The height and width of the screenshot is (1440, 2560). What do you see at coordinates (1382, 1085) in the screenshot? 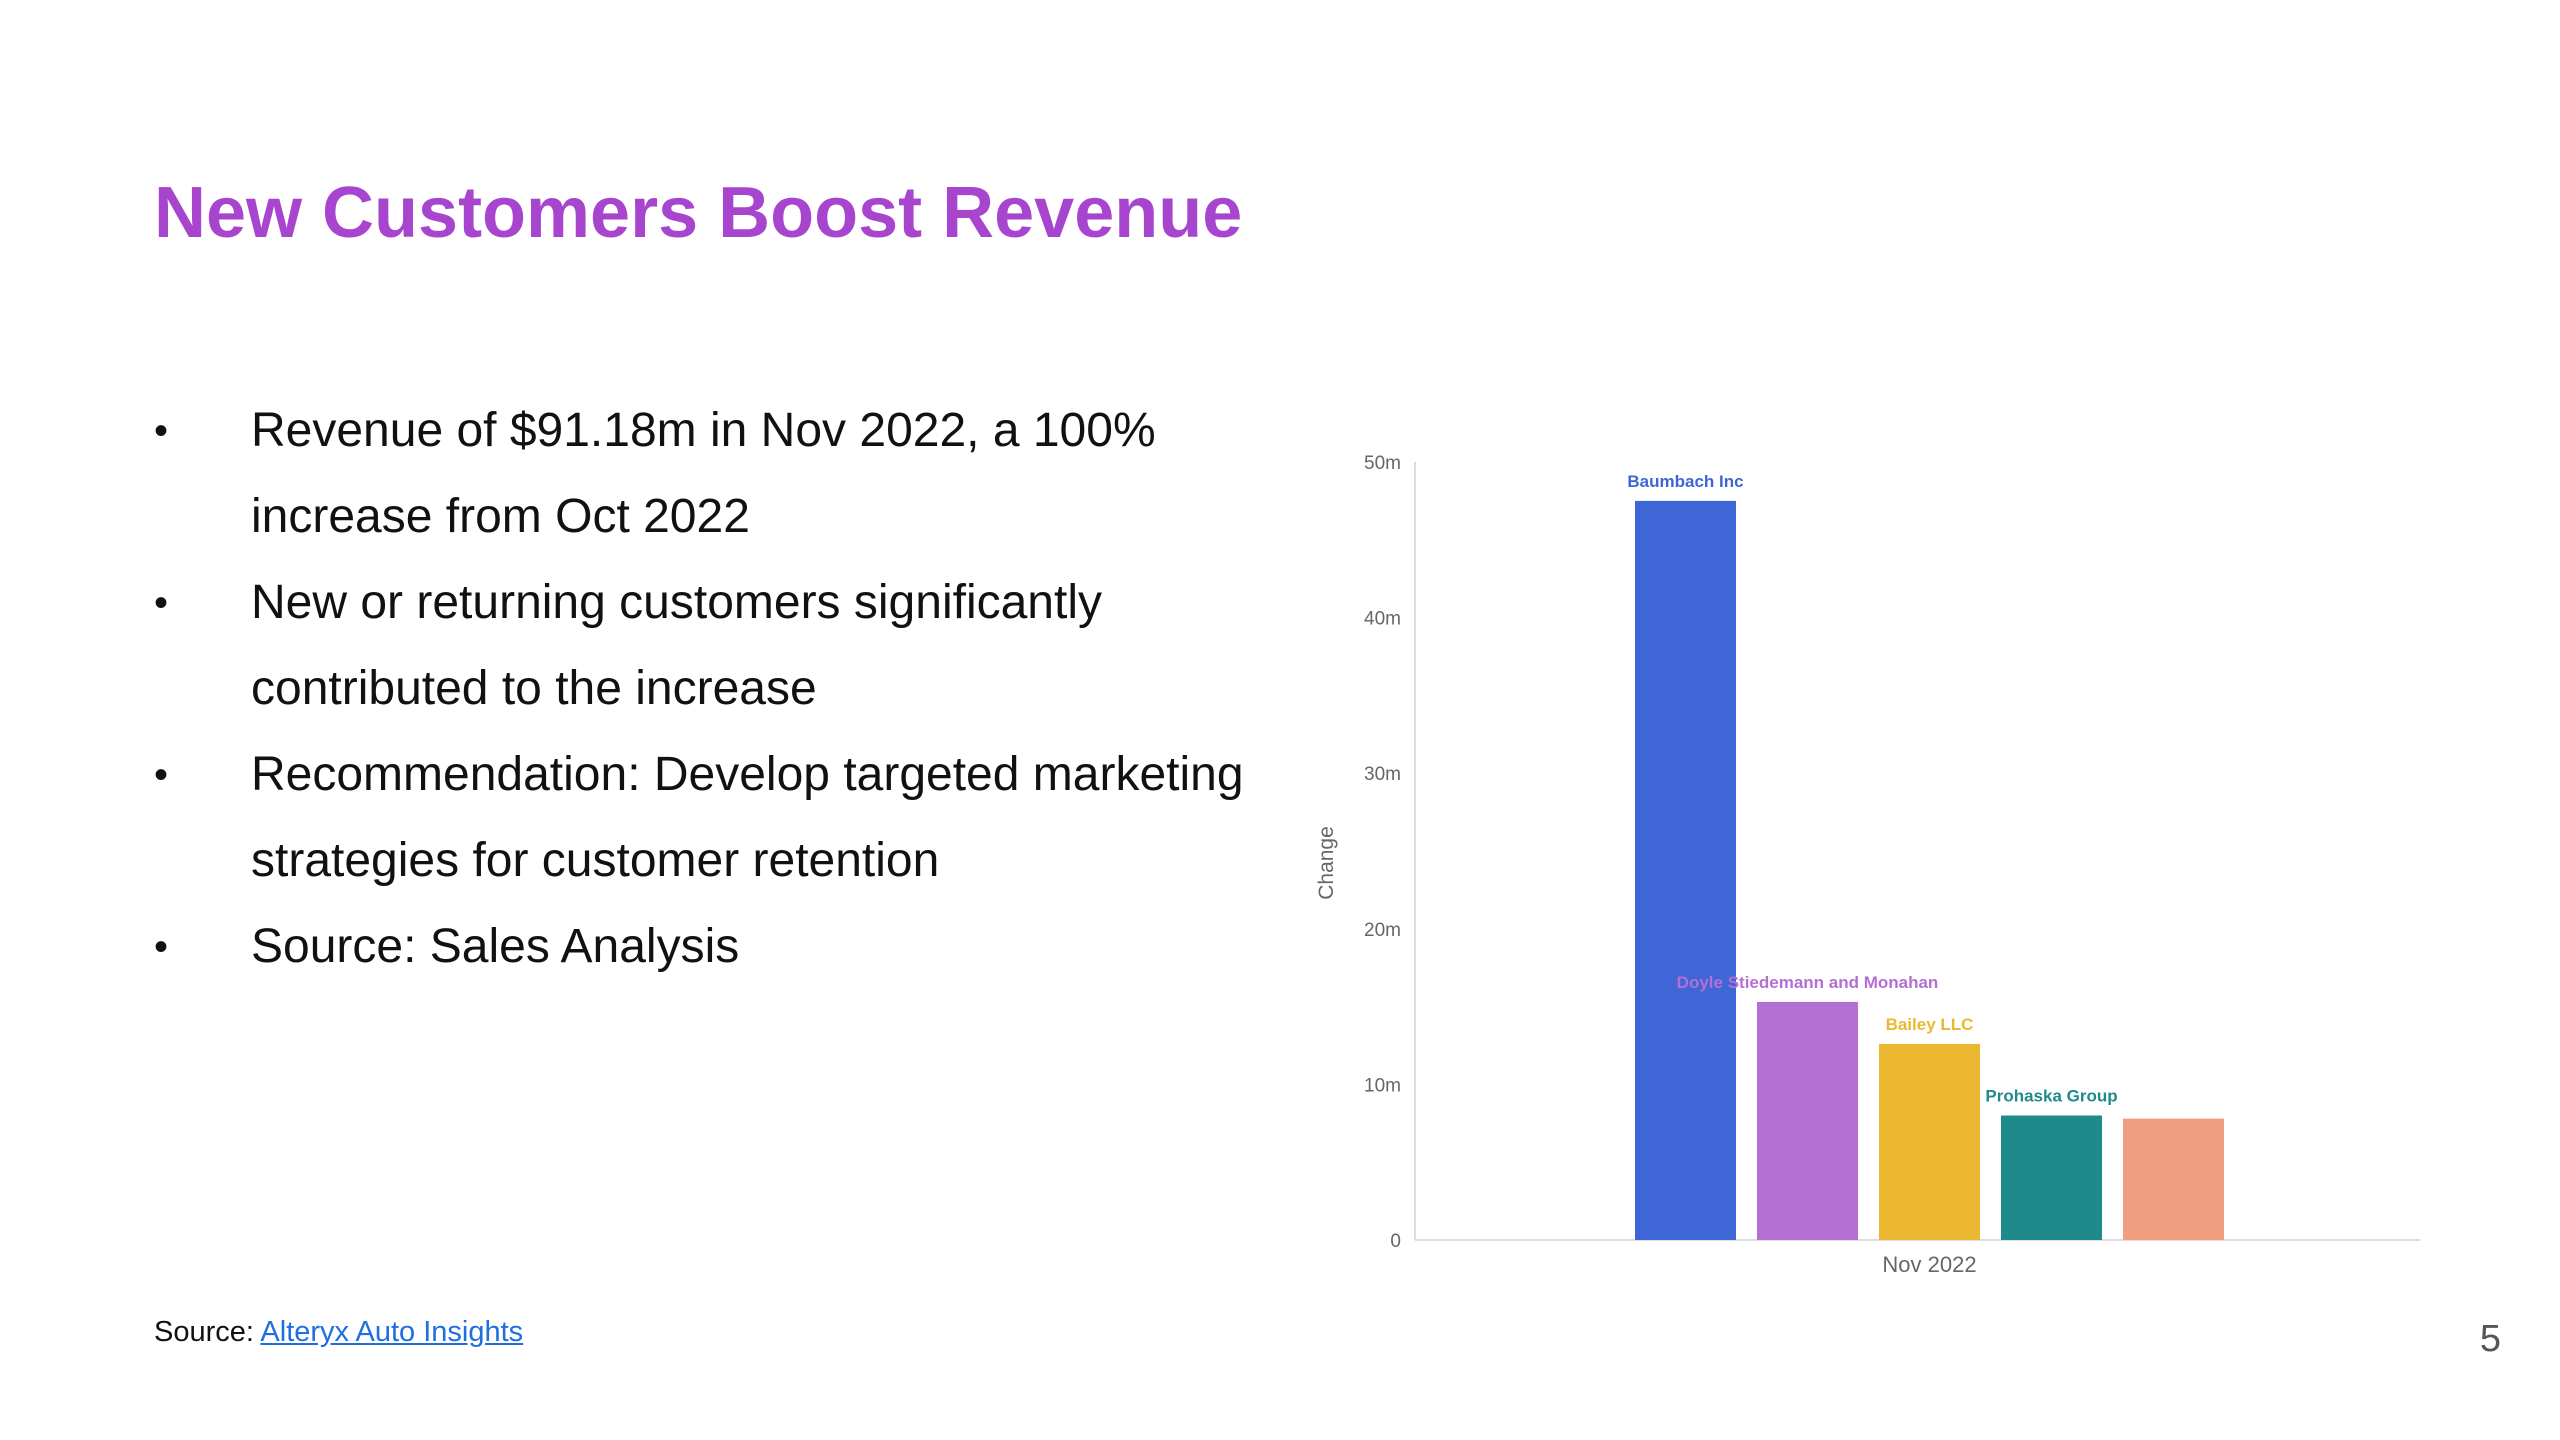
I see `y-tick-label: 10m` at bounding box center [1382, 1085].